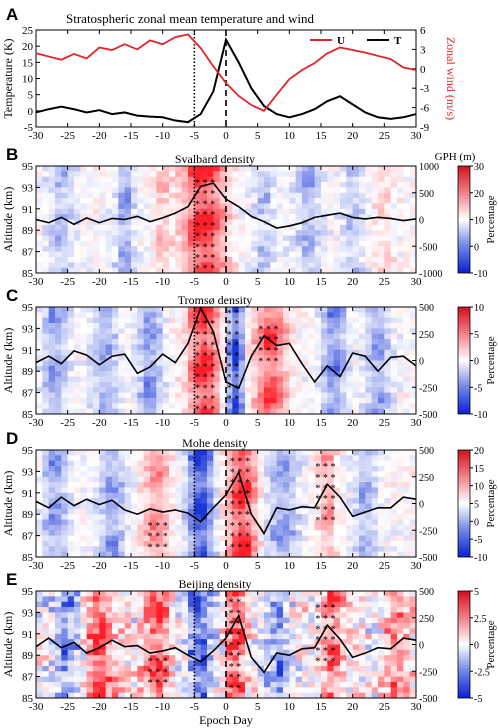 Image resolution: width=498 pixels, height=728 pixels. Describe the element at coordinates (28, 167) in the screenshot. I see `panel-b-y-tick-label: 95` at that location.